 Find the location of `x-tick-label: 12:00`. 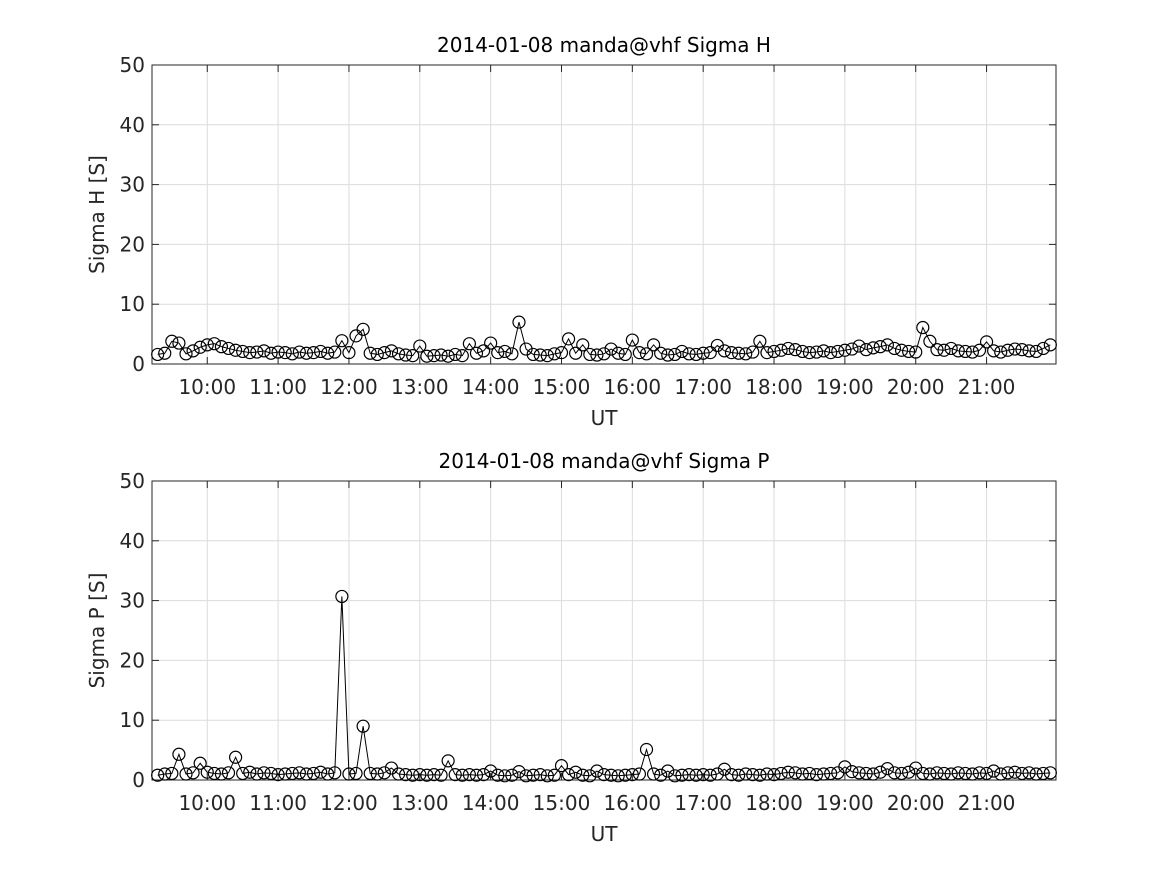

x-tick-label: 12:00 is located at coordinates (349, 387).